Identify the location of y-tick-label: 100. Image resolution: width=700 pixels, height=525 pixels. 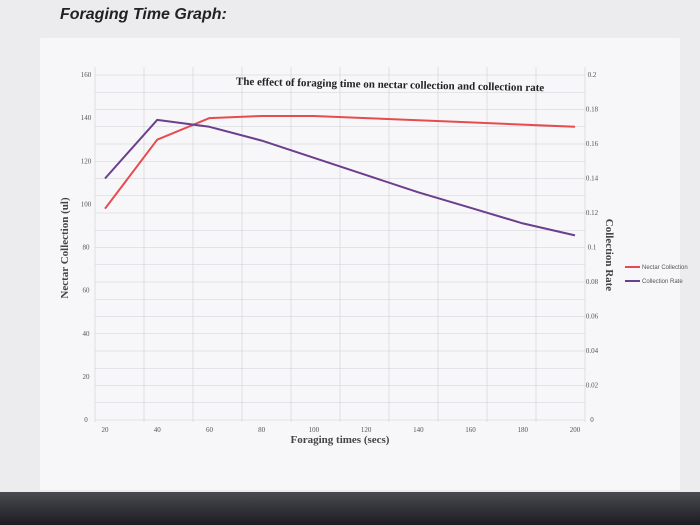
(86, 204).